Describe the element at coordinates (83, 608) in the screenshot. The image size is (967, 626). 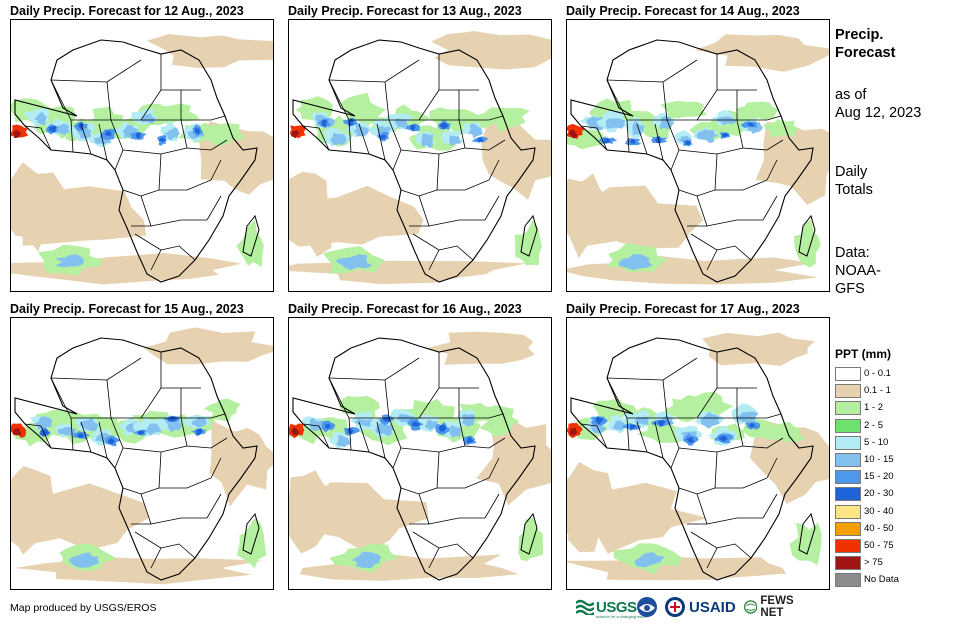
I see `map-credit: Map produced by USGS/EROS` at that location.